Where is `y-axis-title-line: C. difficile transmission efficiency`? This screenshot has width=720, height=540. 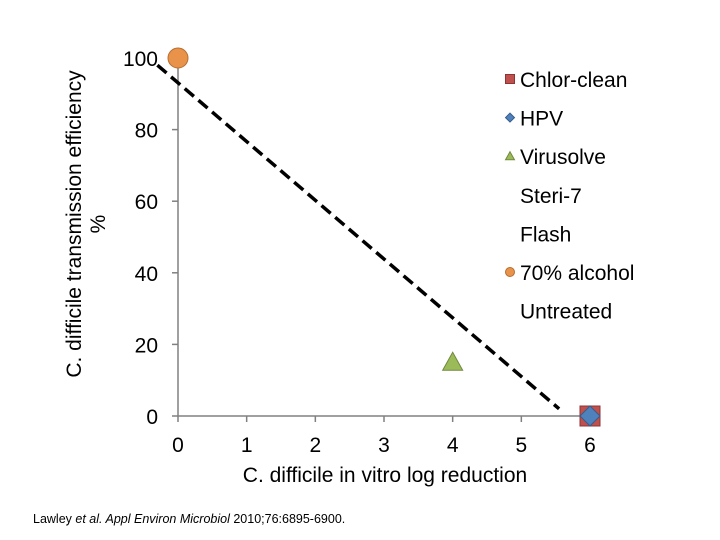
y-axis-title-line: C. difficile transmission efficiency is located at coordinates (74, 224).